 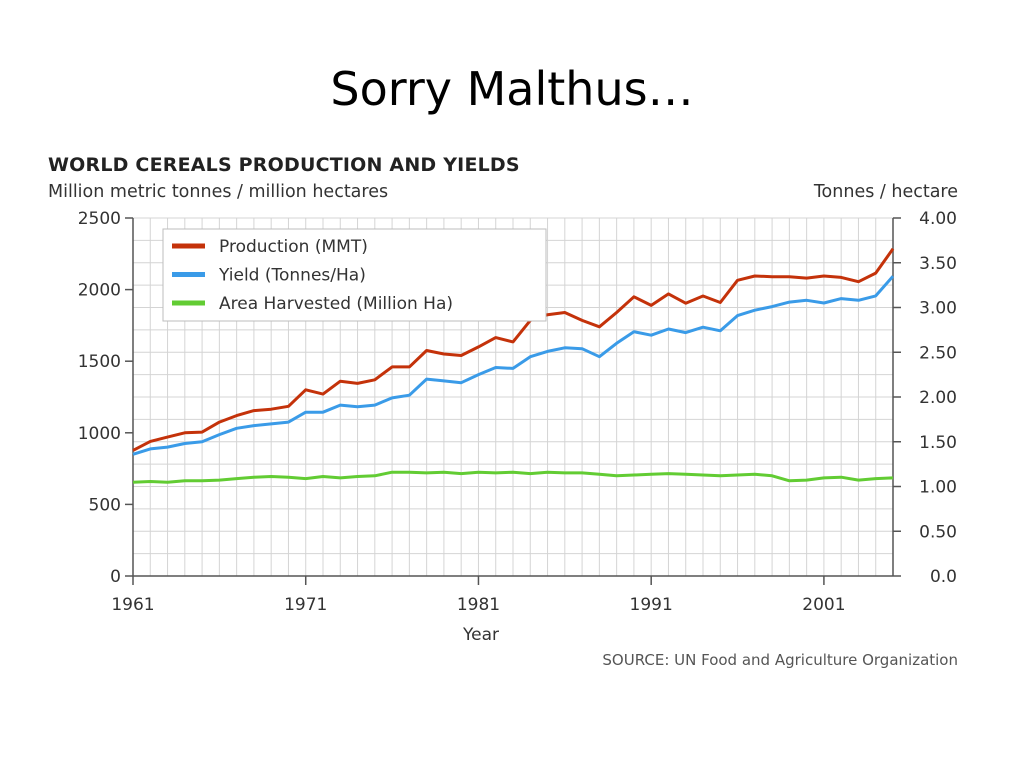 I want to click on right-tick-label: 4.00, so click(x=938, y=219).